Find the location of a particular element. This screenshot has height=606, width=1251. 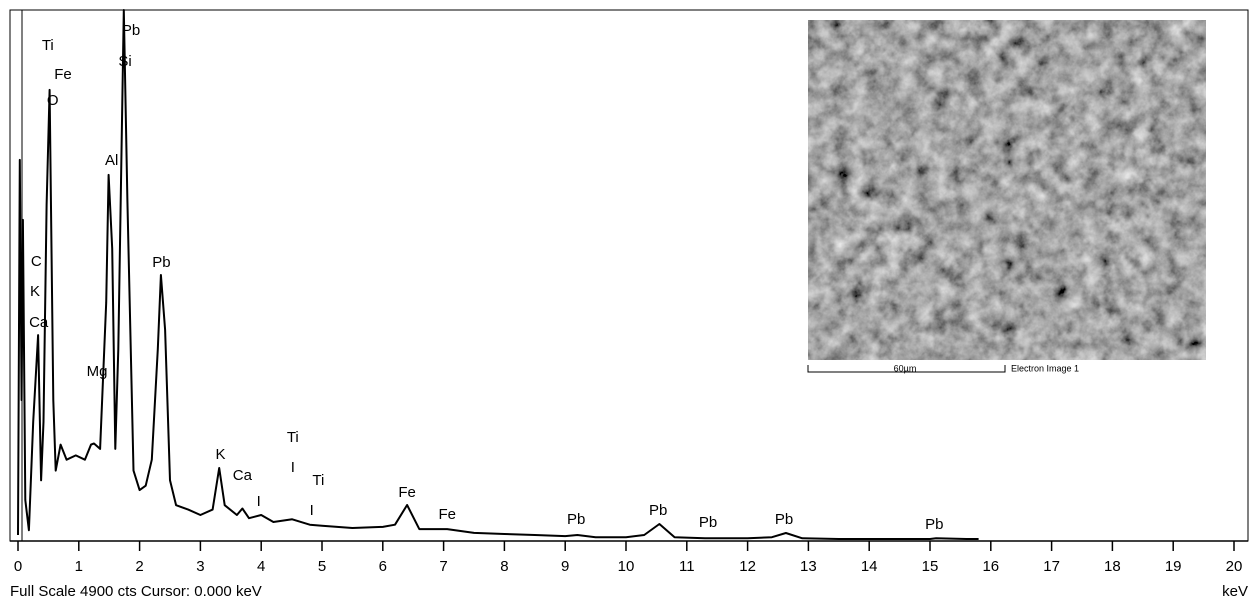

x-tick-label: 4 is located at coordinates (261, 566).